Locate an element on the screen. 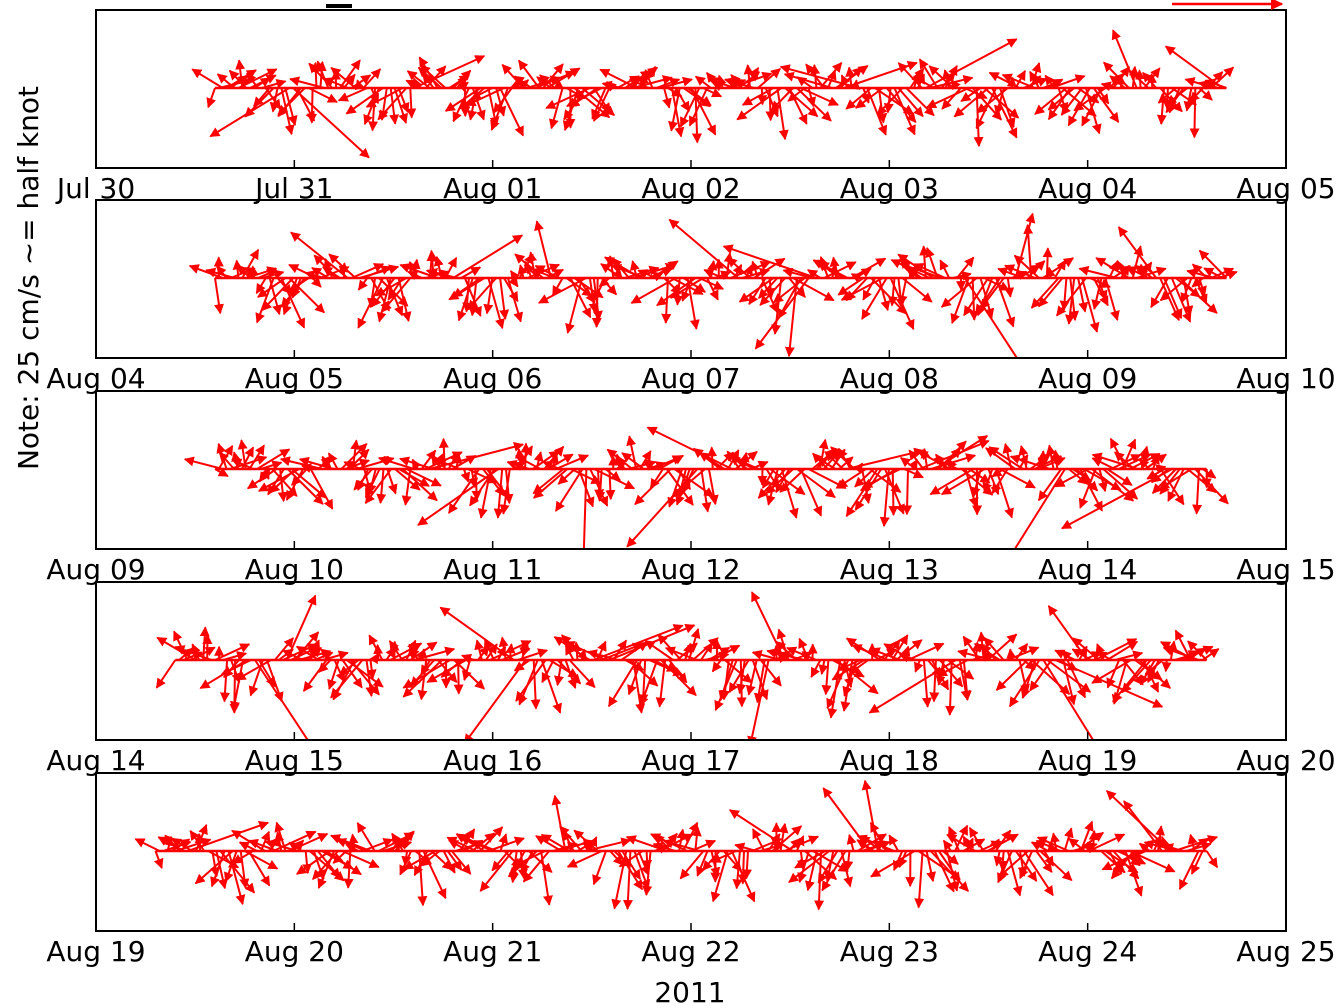 This screenshot has width=1344, height=1008. x-tick-label: Aug 14 is located at coordinates (95, 760).